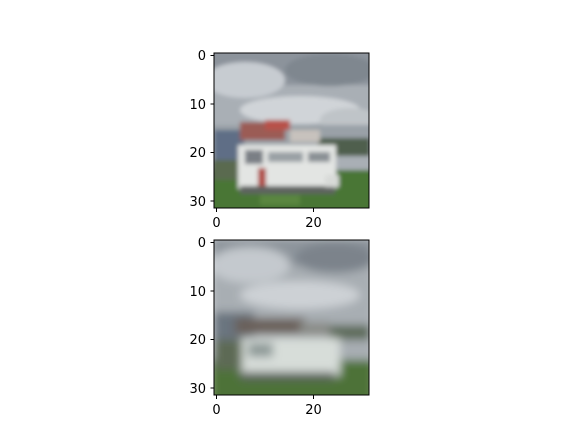 Image resolution: width=568 pixels, height=444 pixels. I want to click on top-x-ticks: 0 20, so click(267, 219).